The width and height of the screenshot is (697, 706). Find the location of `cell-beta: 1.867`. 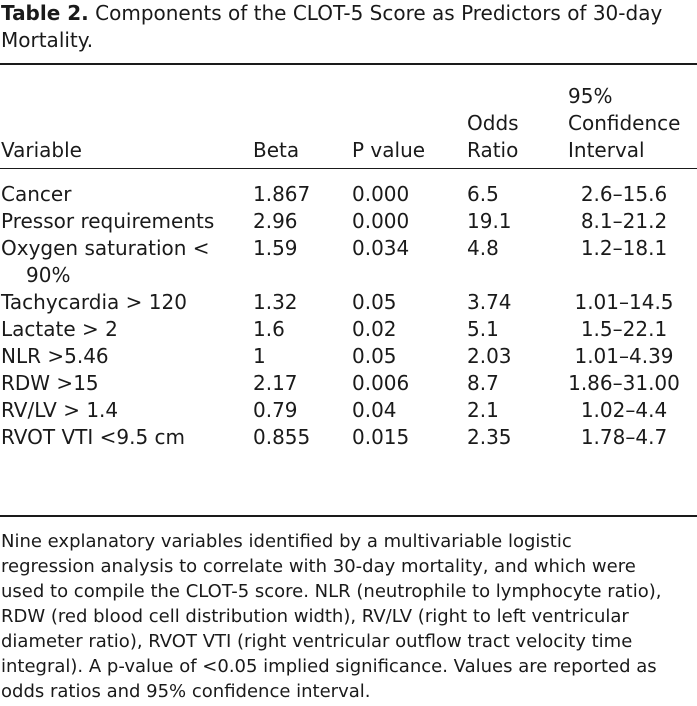

cell-beta: 1.867 is located at coordinates (282, 194).